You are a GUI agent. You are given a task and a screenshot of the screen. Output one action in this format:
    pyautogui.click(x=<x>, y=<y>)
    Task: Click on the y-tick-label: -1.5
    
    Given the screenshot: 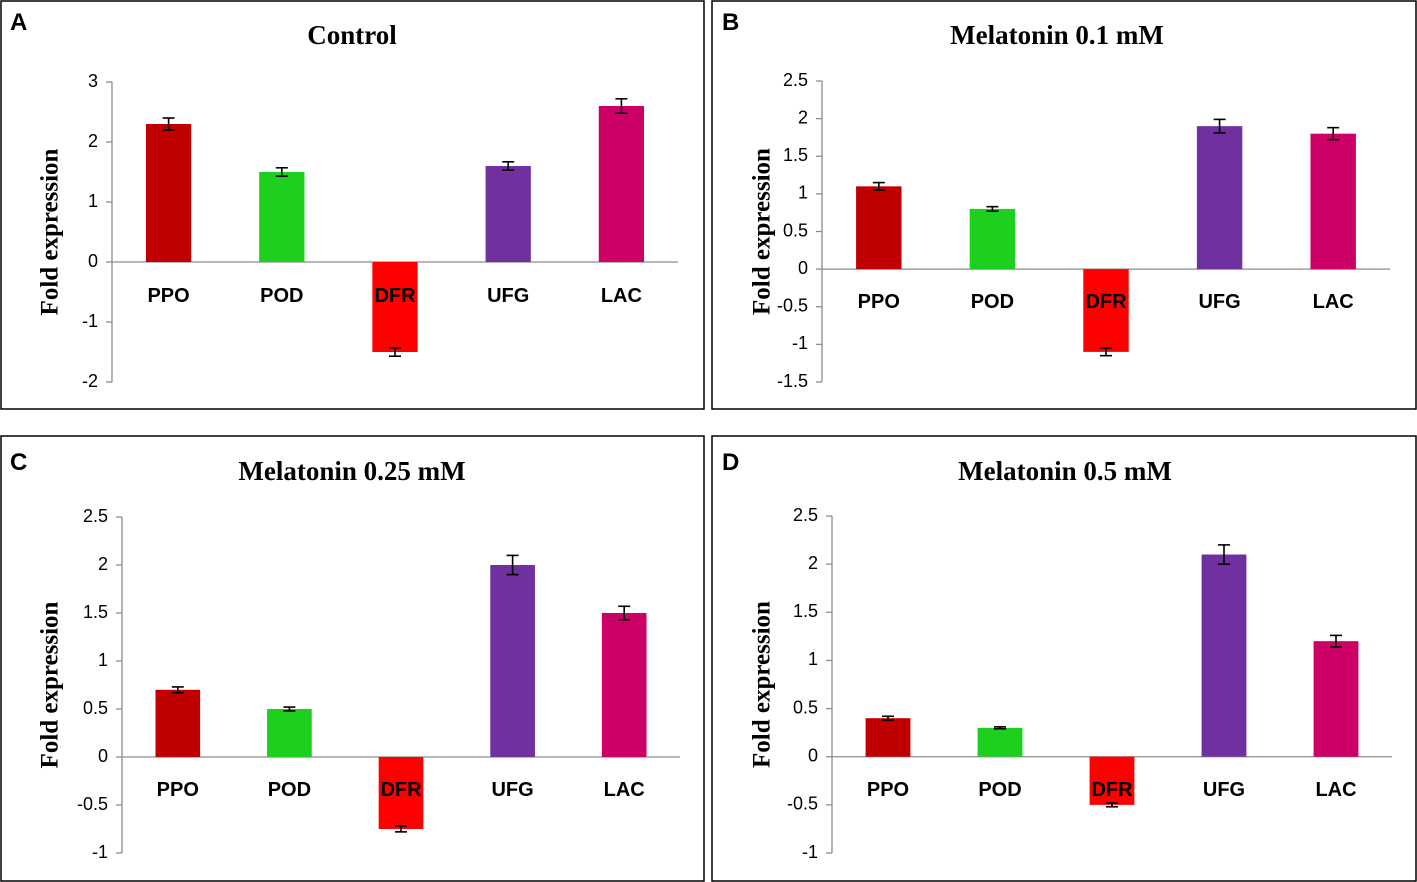 What is the action you would take?
    pyautogui.click(x=792, y=381)
    